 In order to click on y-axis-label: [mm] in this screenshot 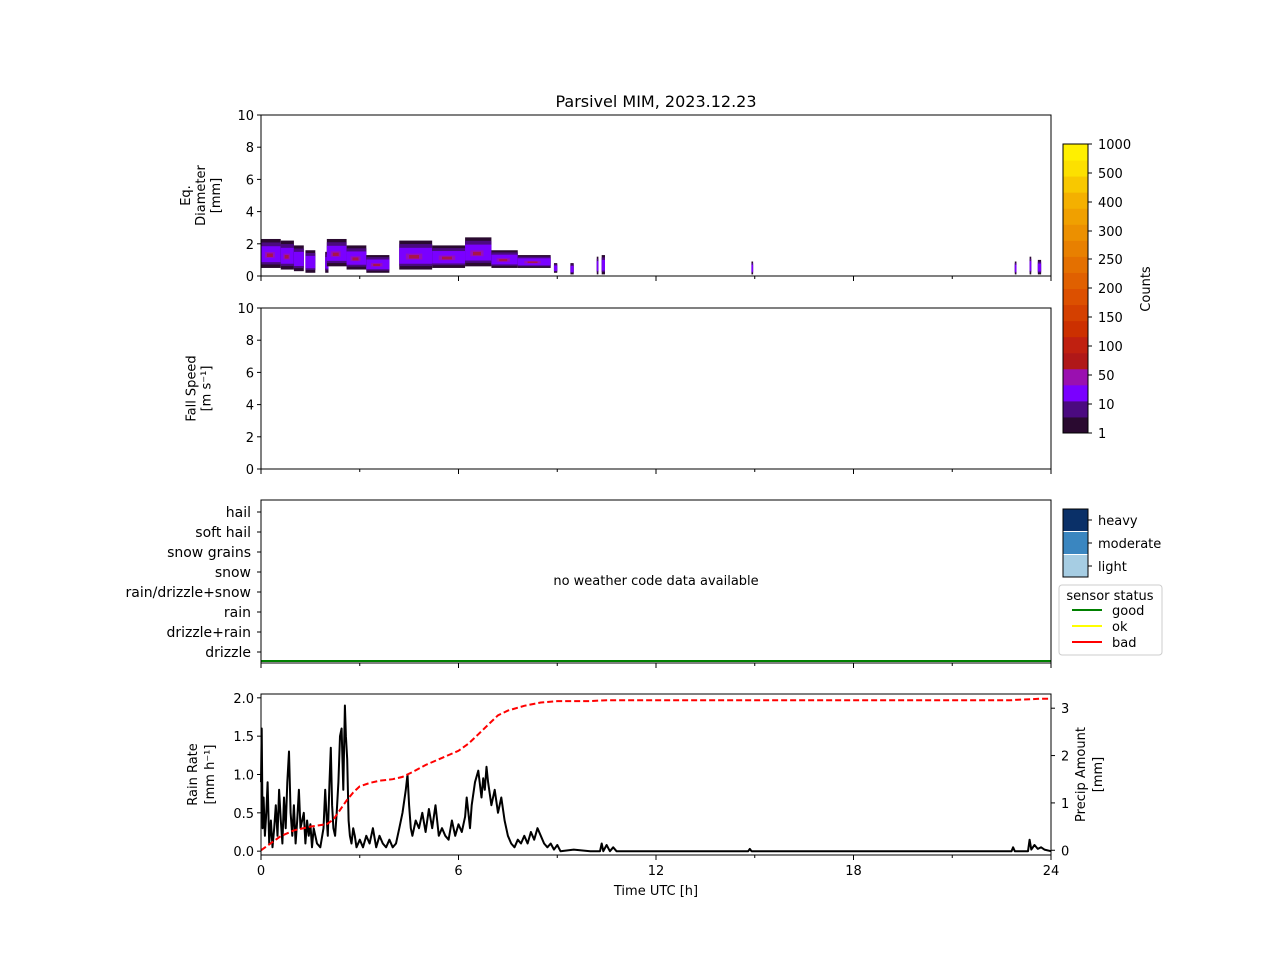, I will do `click(216, 195)`.